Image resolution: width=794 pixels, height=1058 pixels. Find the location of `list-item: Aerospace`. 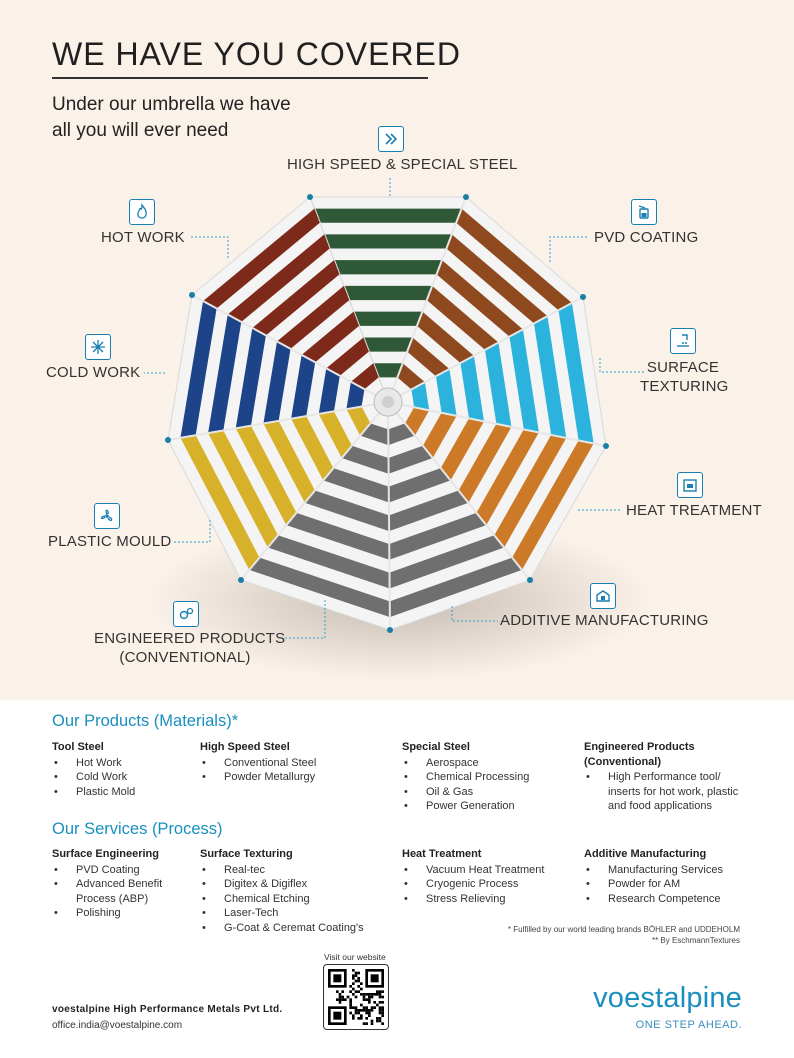

list-item: Aerospace is located at coordinates (489, 763).